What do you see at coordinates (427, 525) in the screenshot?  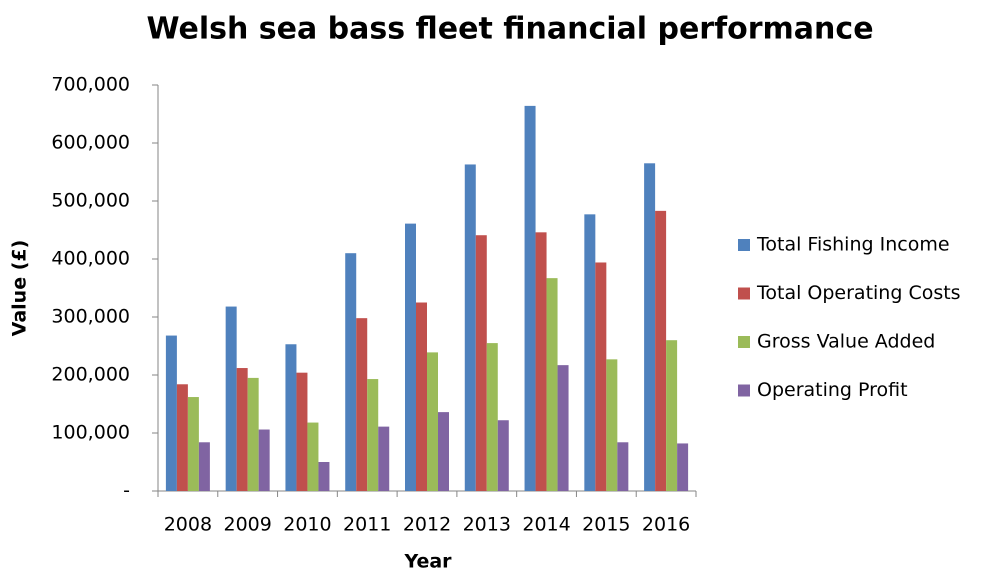 I see `x-tick-label: 2012` at bounding box center [427, 525].